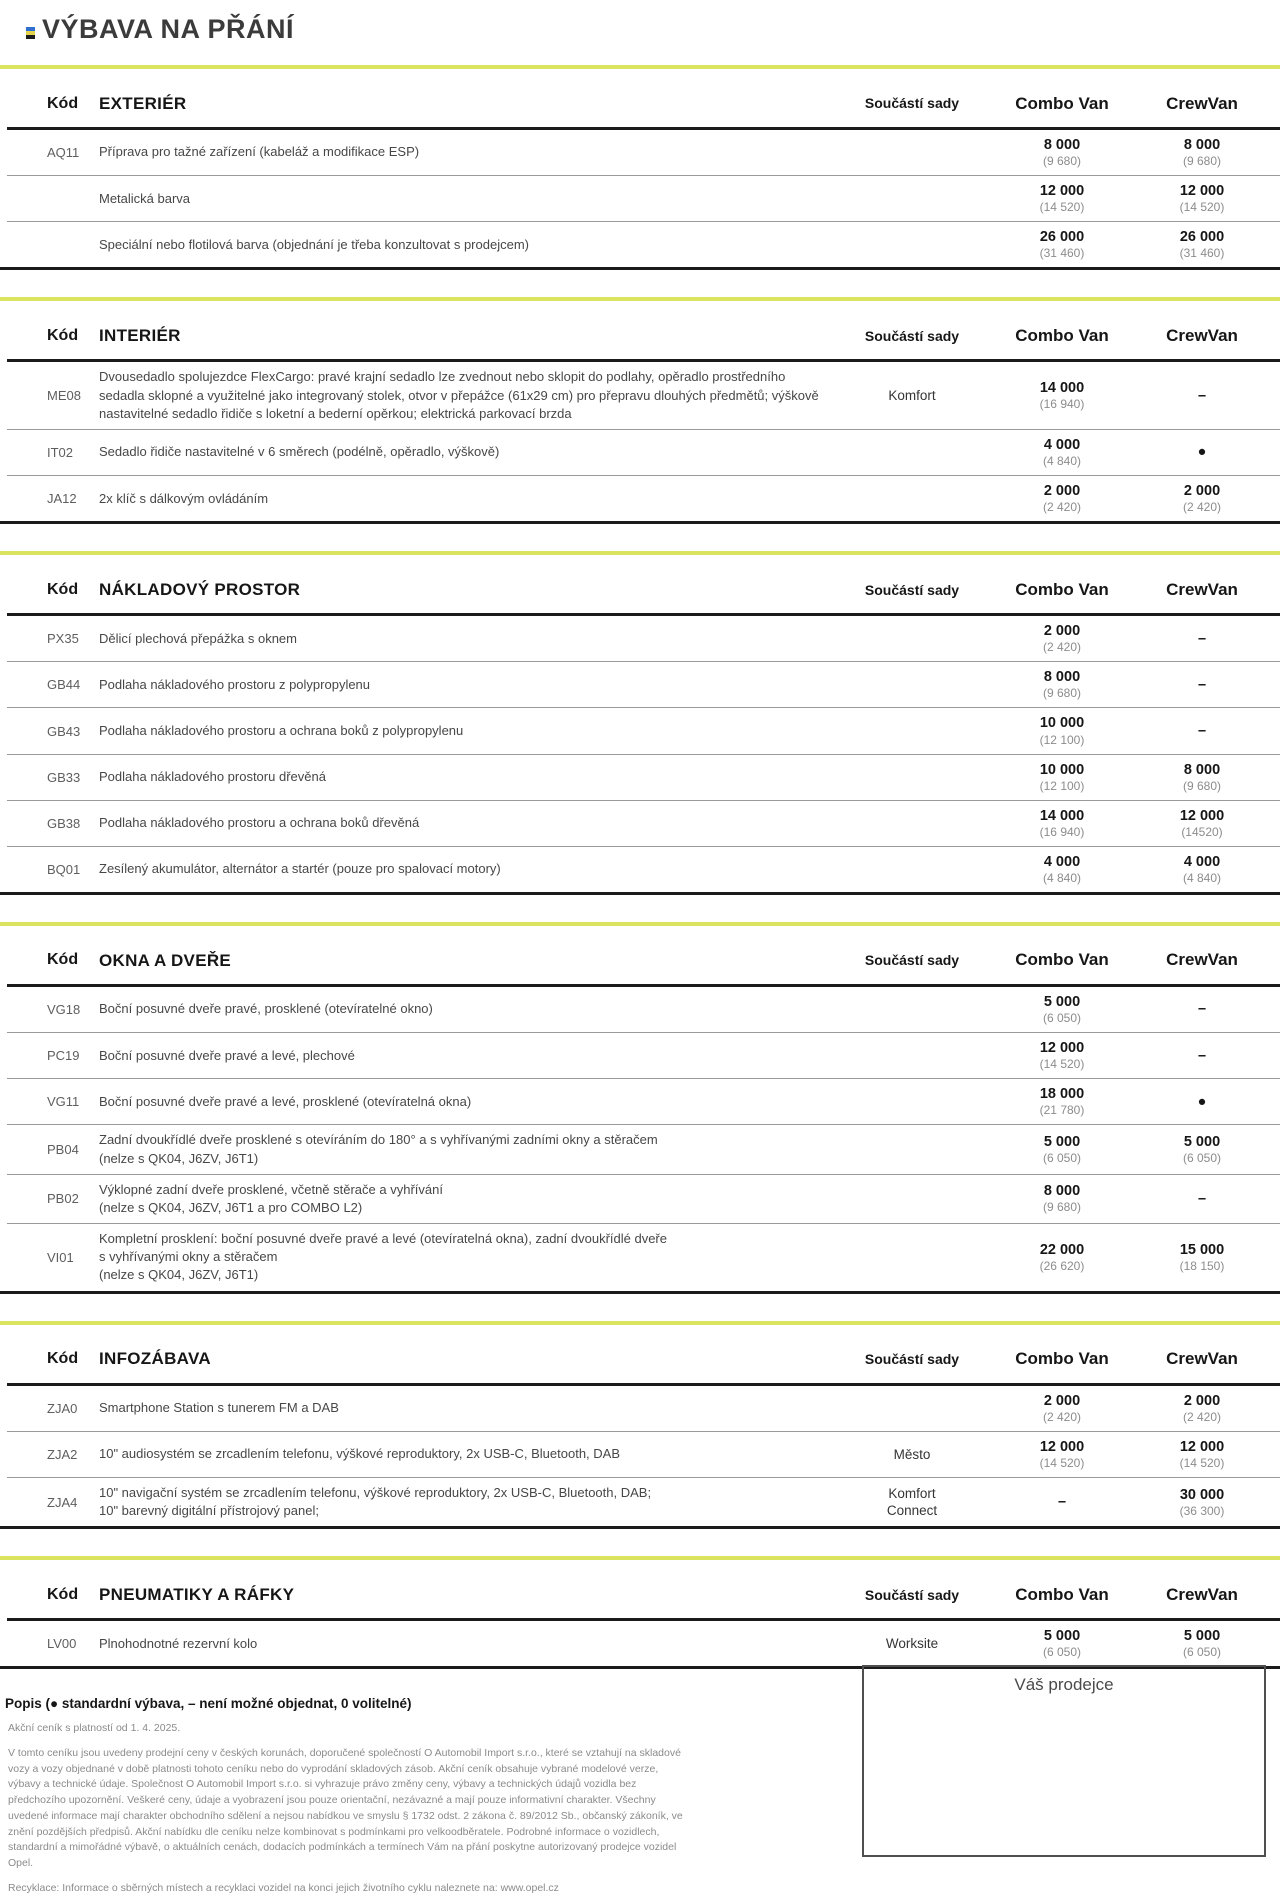 The height and width of the screenshot is (1897, 1280). What do you see at coordinates (1062, 1265) in the screenshot?
I see `combo-price-alt: (26 620)` at bounding box center [1062, 1265].